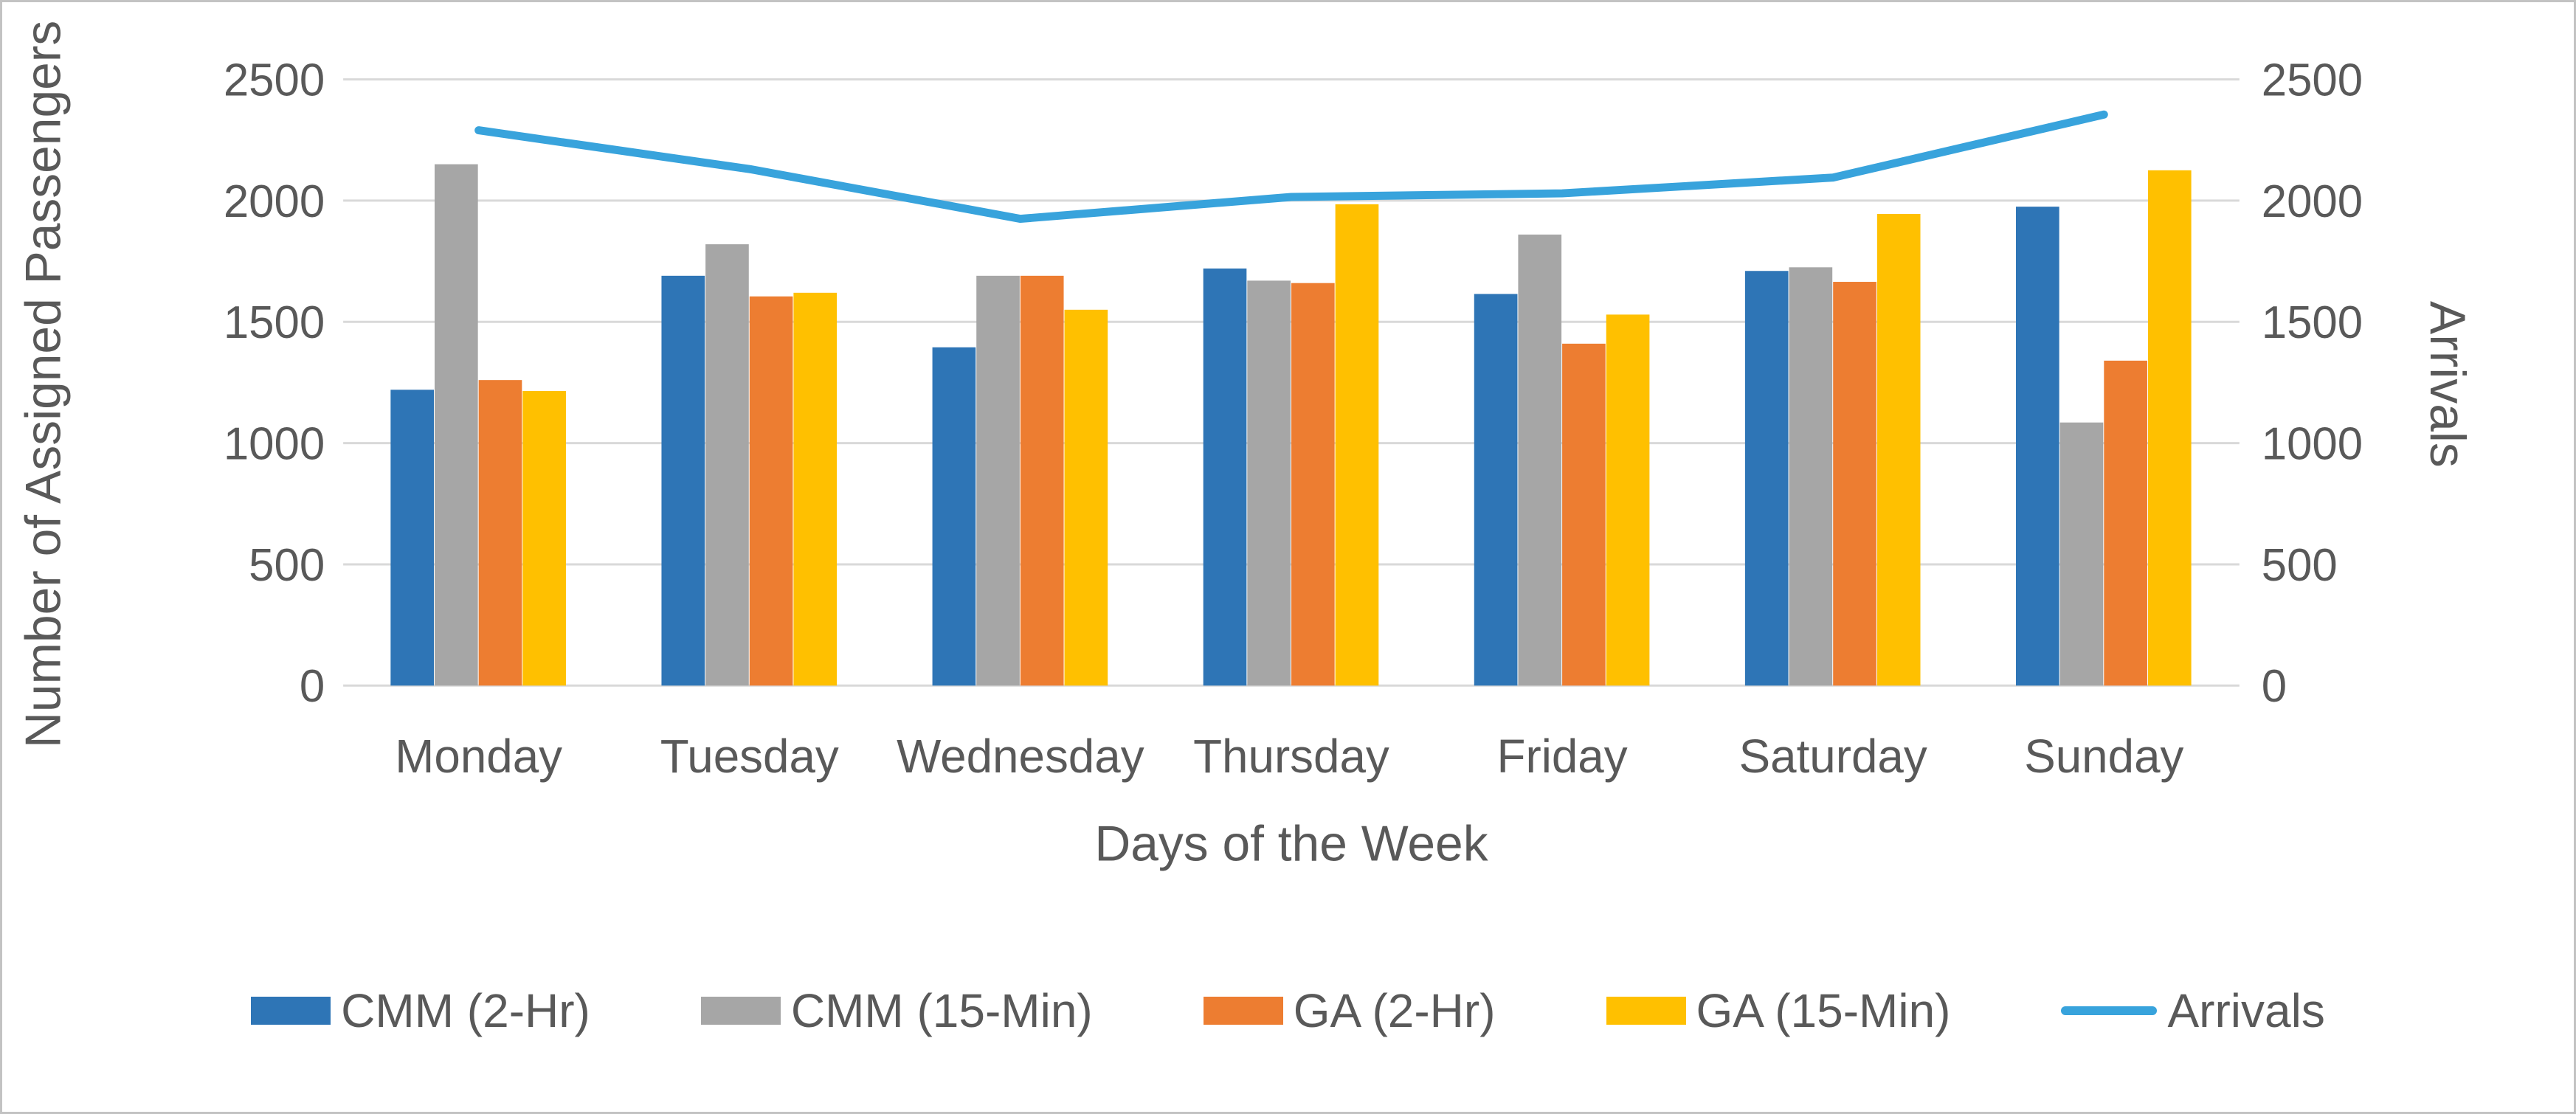 The height and width of the screenshot is (1114, 2576). I want to click on category-label: Wednesday, so click(1020, 756).